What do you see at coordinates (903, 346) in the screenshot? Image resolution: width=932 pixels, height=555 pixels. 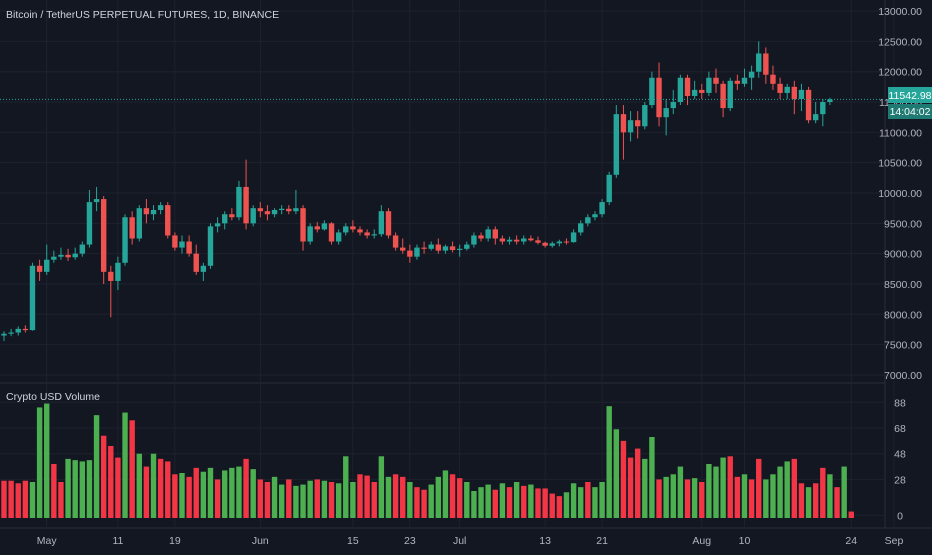 I see `price-tick-label: 7500.00` at bounding box center [903, 346].